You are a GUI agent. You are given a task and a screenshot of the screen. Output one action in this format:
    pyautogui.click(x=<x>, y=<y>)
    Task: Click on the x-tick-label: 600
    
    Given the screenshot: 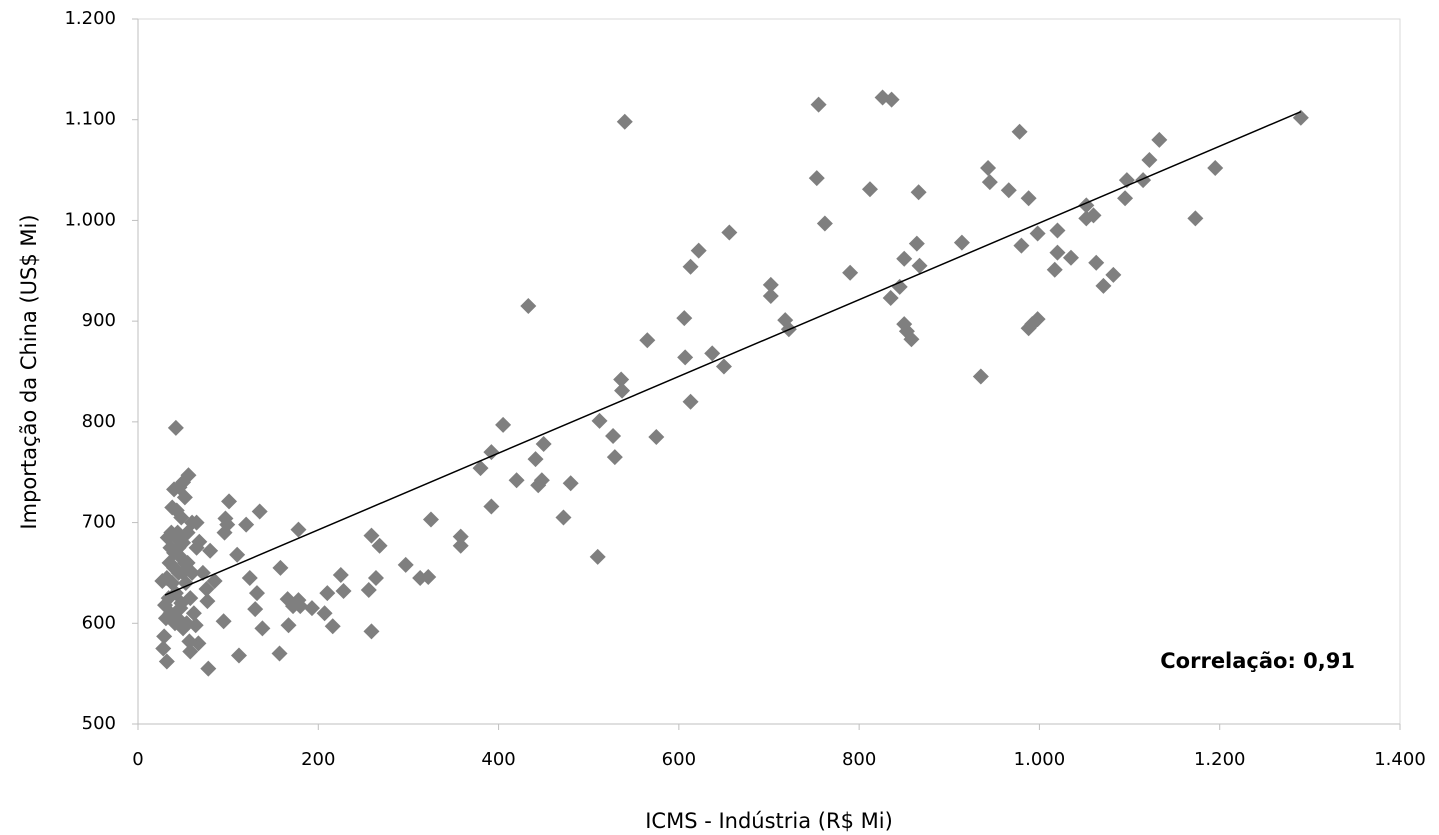 What is the action you would take?
    pyautogui.click(x=679, y=759)
    